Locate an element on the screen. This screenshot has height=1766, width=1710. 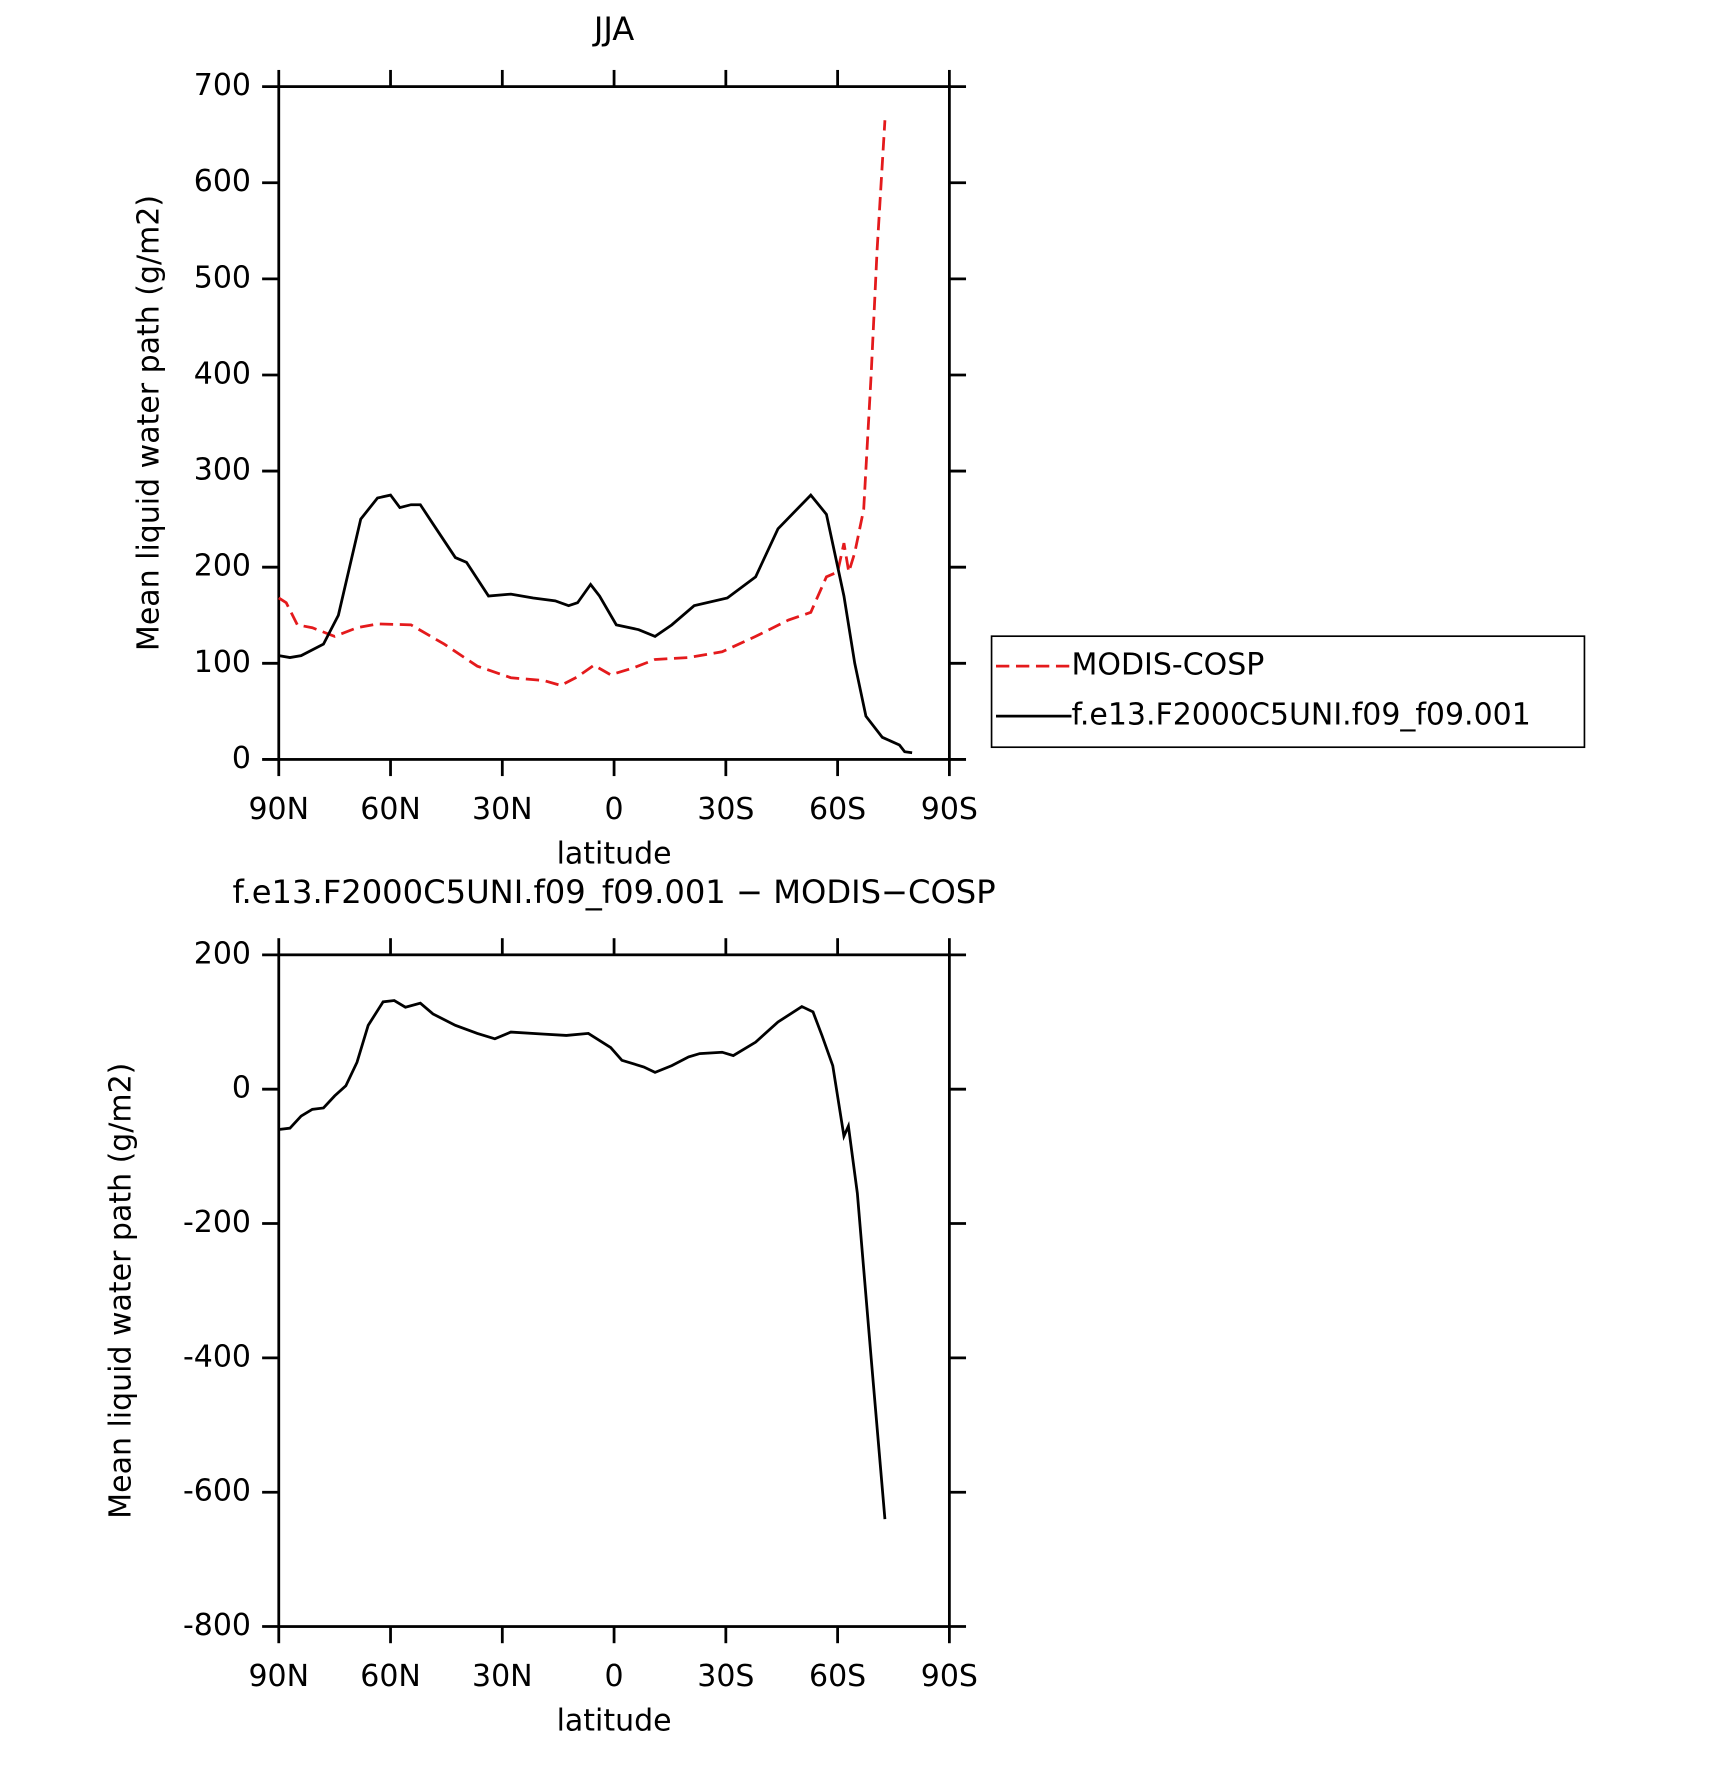
y-tick-label: 100 is located at coordinates (222, 662).